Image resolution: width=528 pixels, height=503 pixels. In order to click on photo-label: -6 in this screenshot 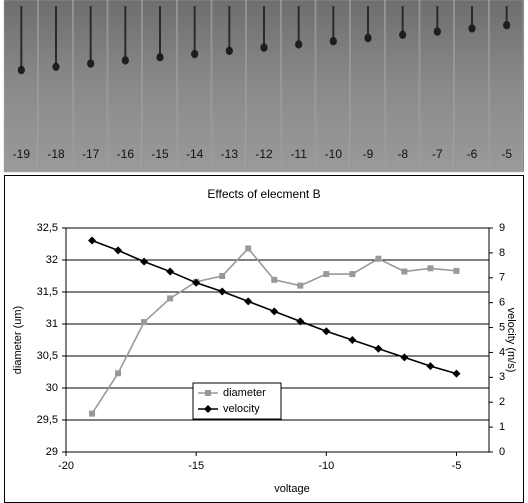, I will do `click(472, 154)`.